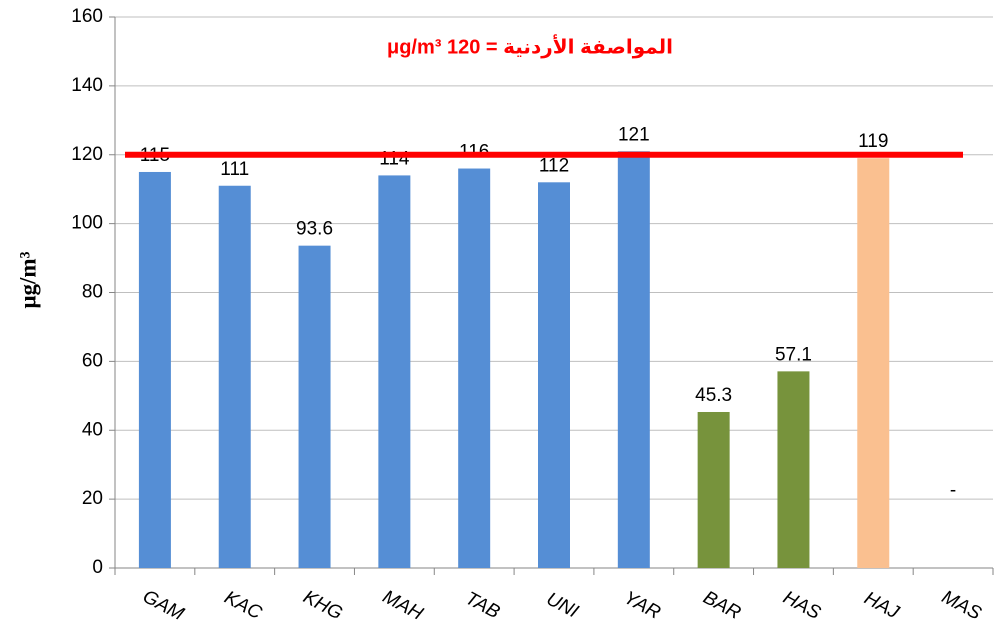 Image resolution: width=995 pixels, height=638 pixels. I want to click on value-label: -, so click(953, 490).